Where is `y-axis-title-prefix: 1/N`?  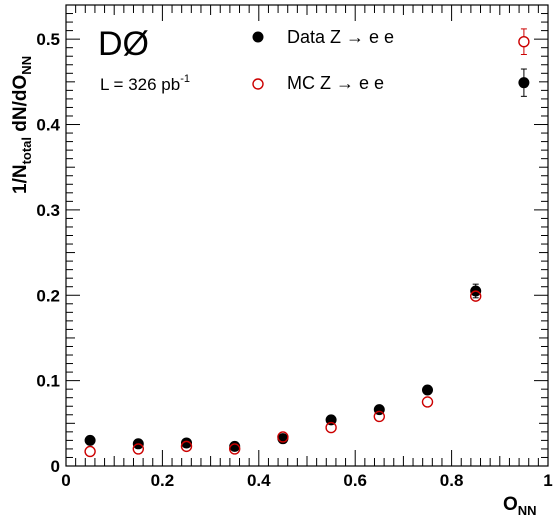
y-axis-title-prefix: 1/N is located at coordinates (20, 179).